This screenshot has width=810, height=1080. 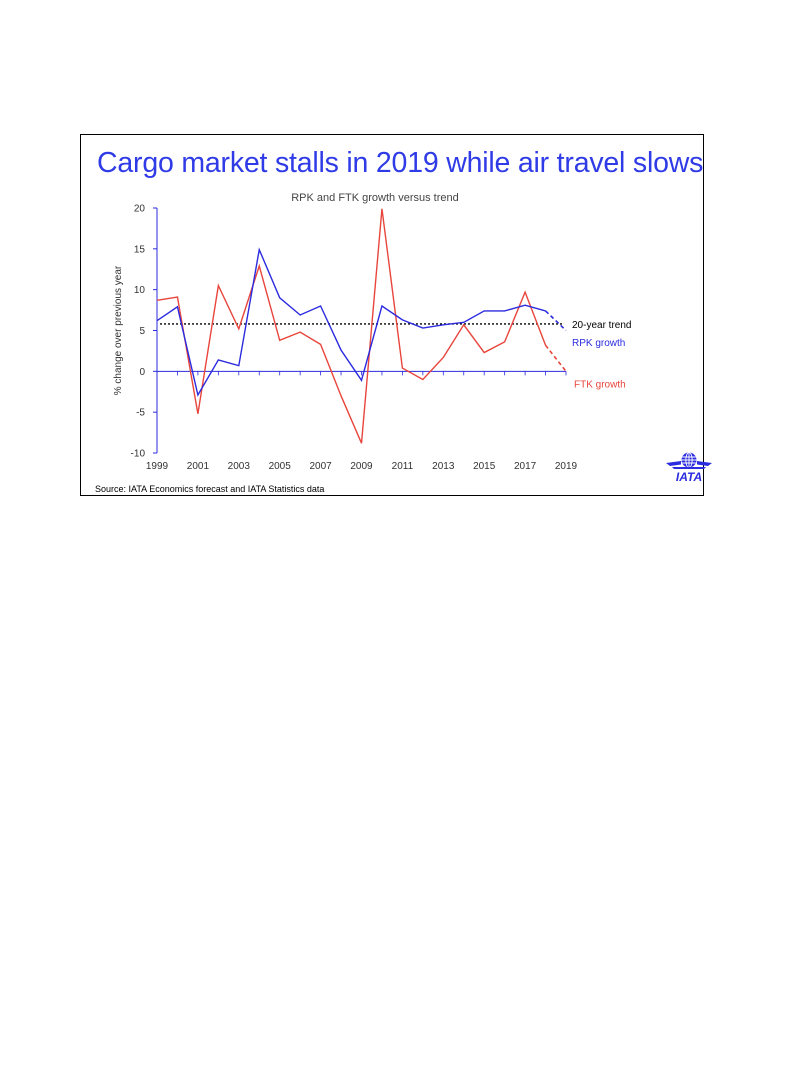 I want to click on x-tick-label: 2005, so click(x=280, y=466).